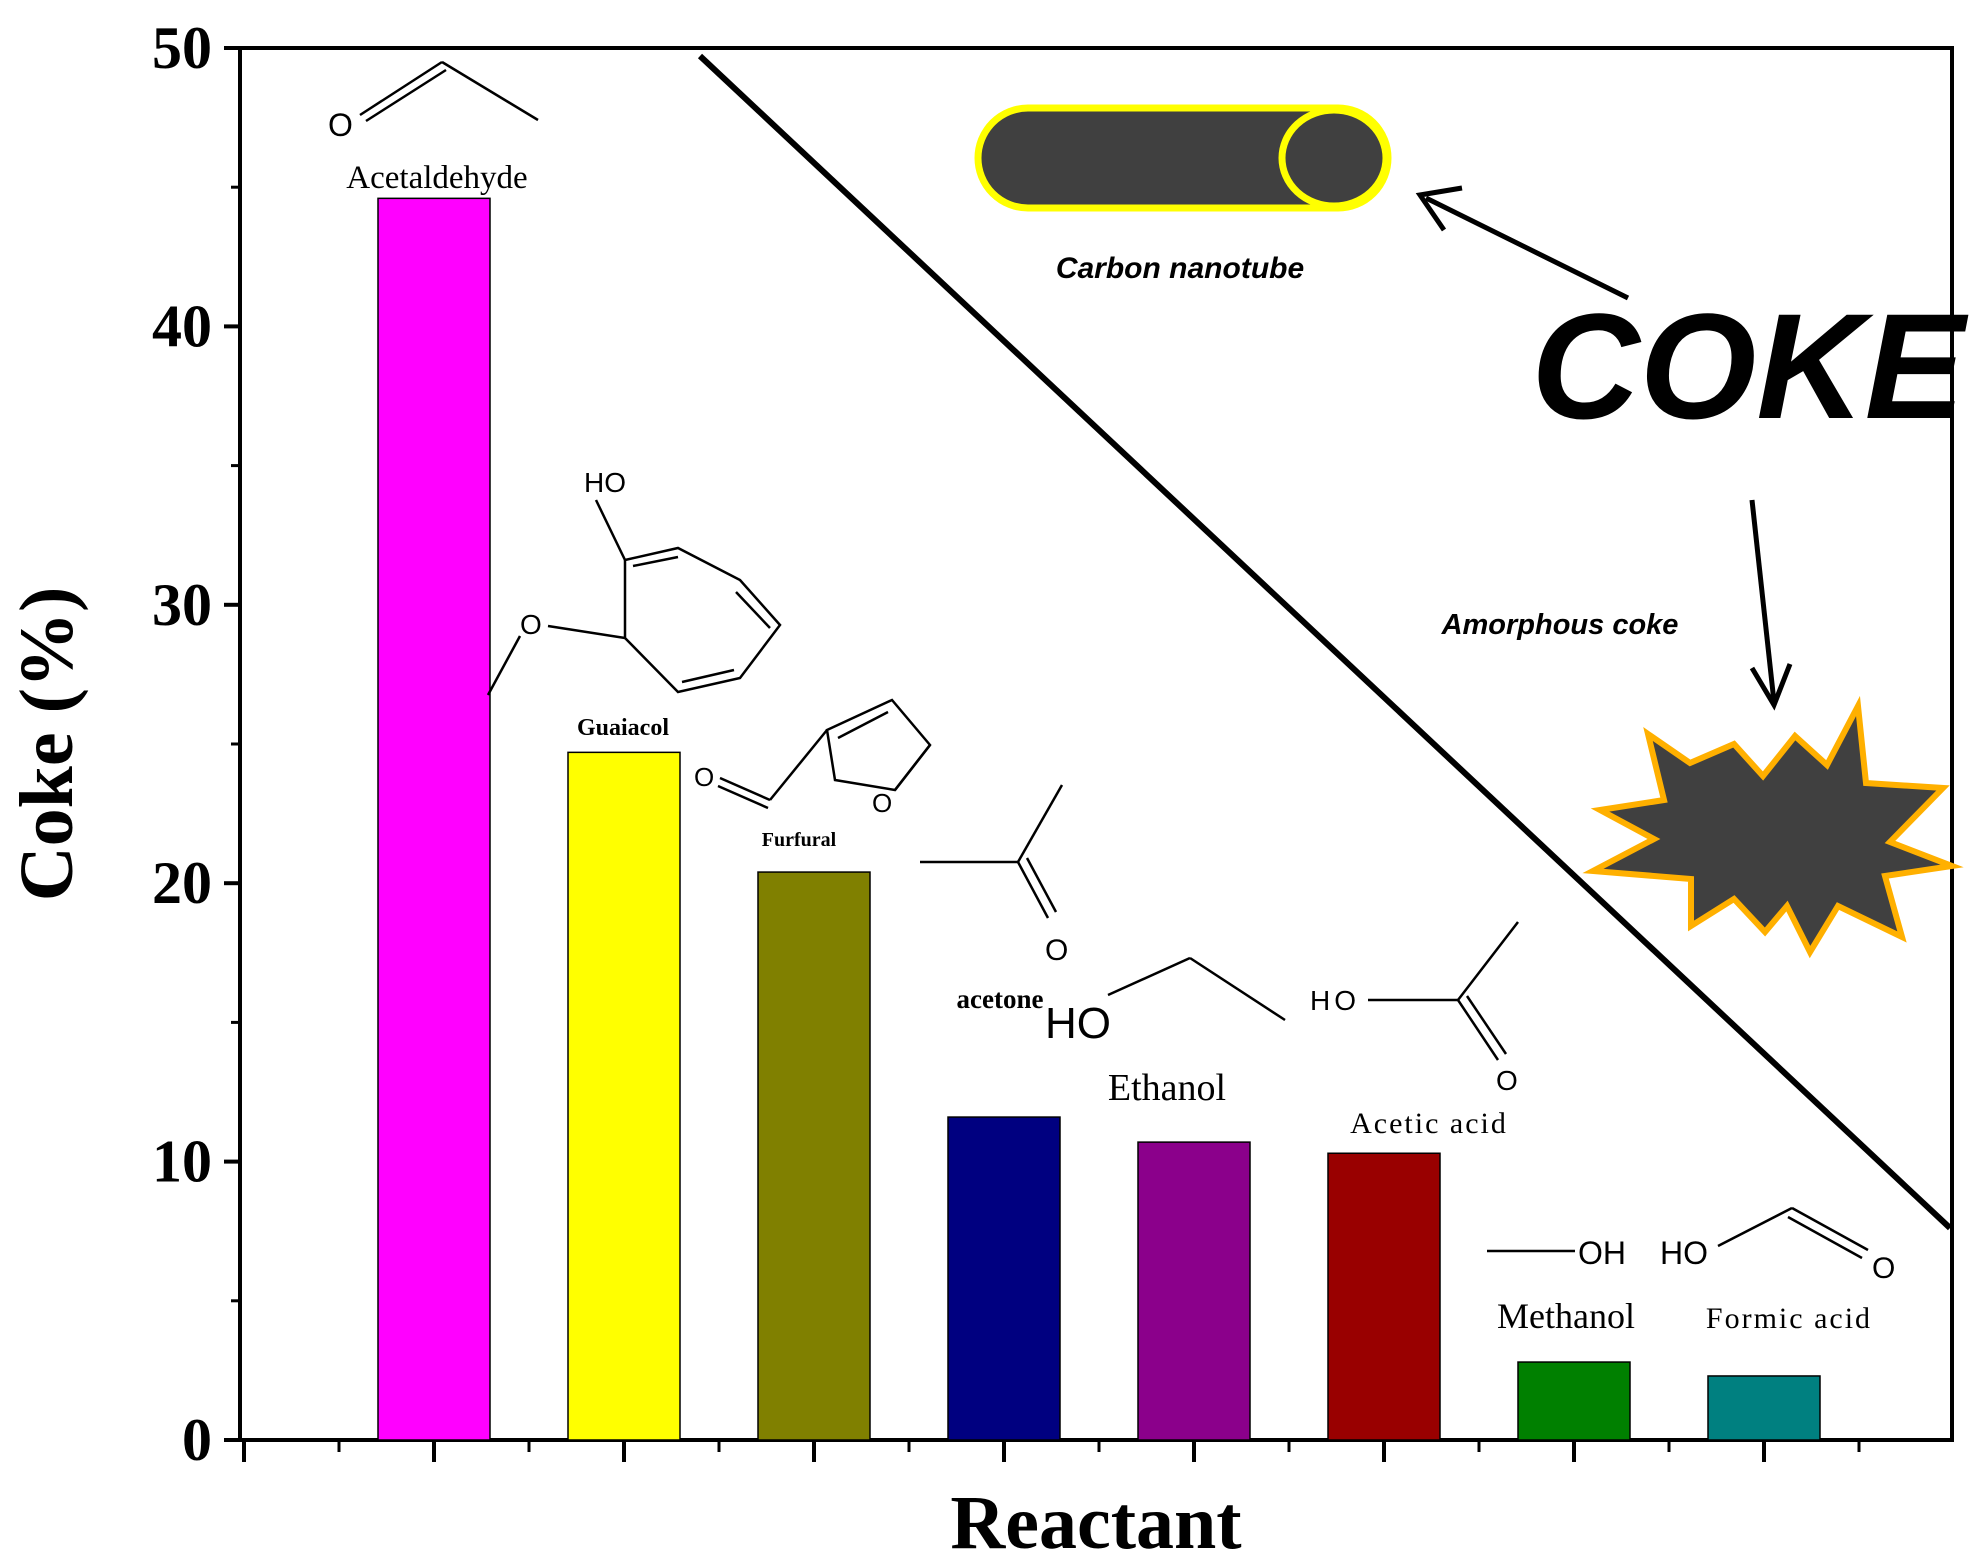 The width and height of the screenshot is (1970, 1568). I want to click on acetic-acid-carbonyl-oxygen: O, so click(1507, 1080).